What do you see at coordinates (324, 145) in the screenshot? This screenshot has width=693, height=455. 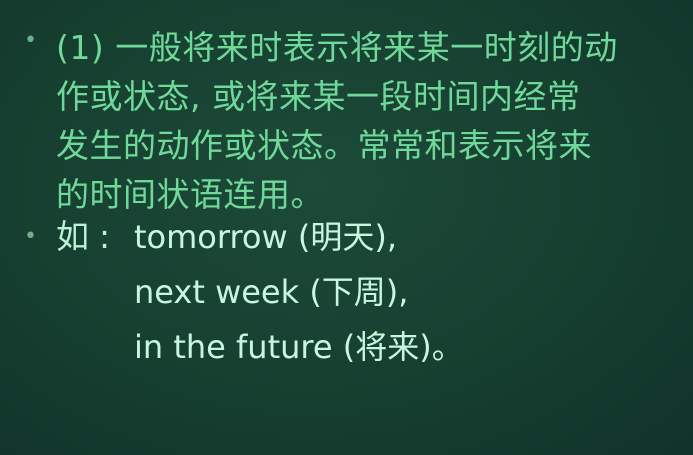 I see `paragraph-line: 发生的动作或状态。常常和表示将来` at bounding box center [324, 145].